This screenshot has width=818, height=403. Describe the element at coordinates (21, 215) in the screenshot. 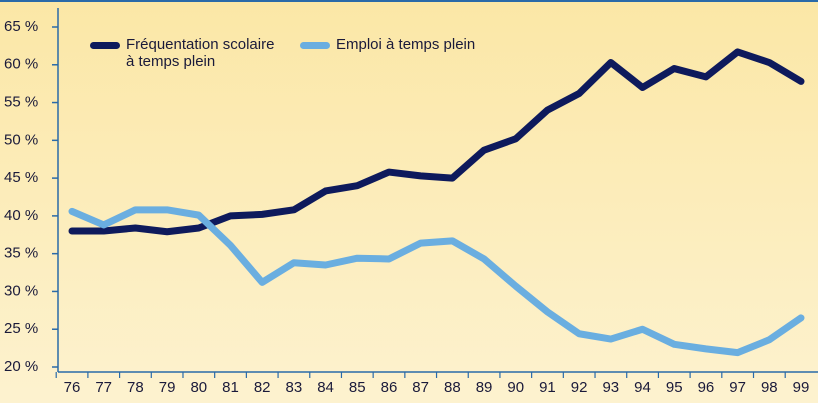

I see `y-tick-label: 40 %` at that location.